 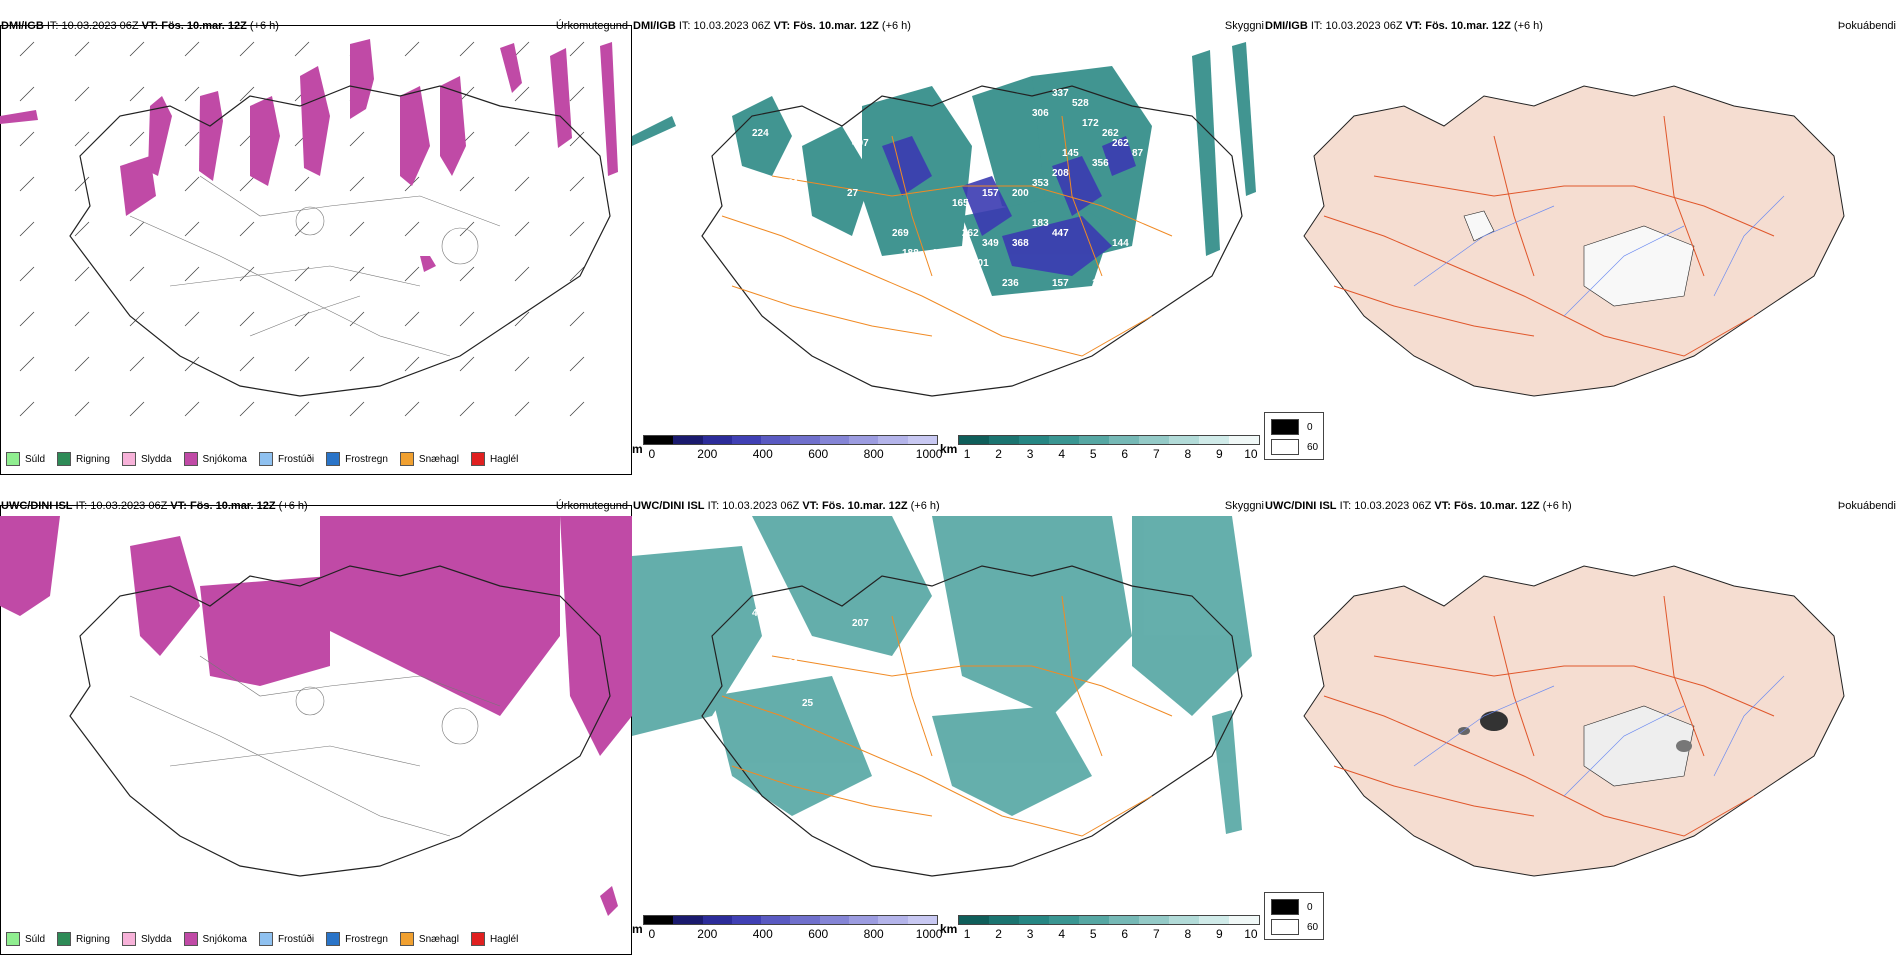 What do you see at coordinates (1080, 103) in the screenshot?
I see `ceiling-value-label: 528` at bounding box center [1080, 103].